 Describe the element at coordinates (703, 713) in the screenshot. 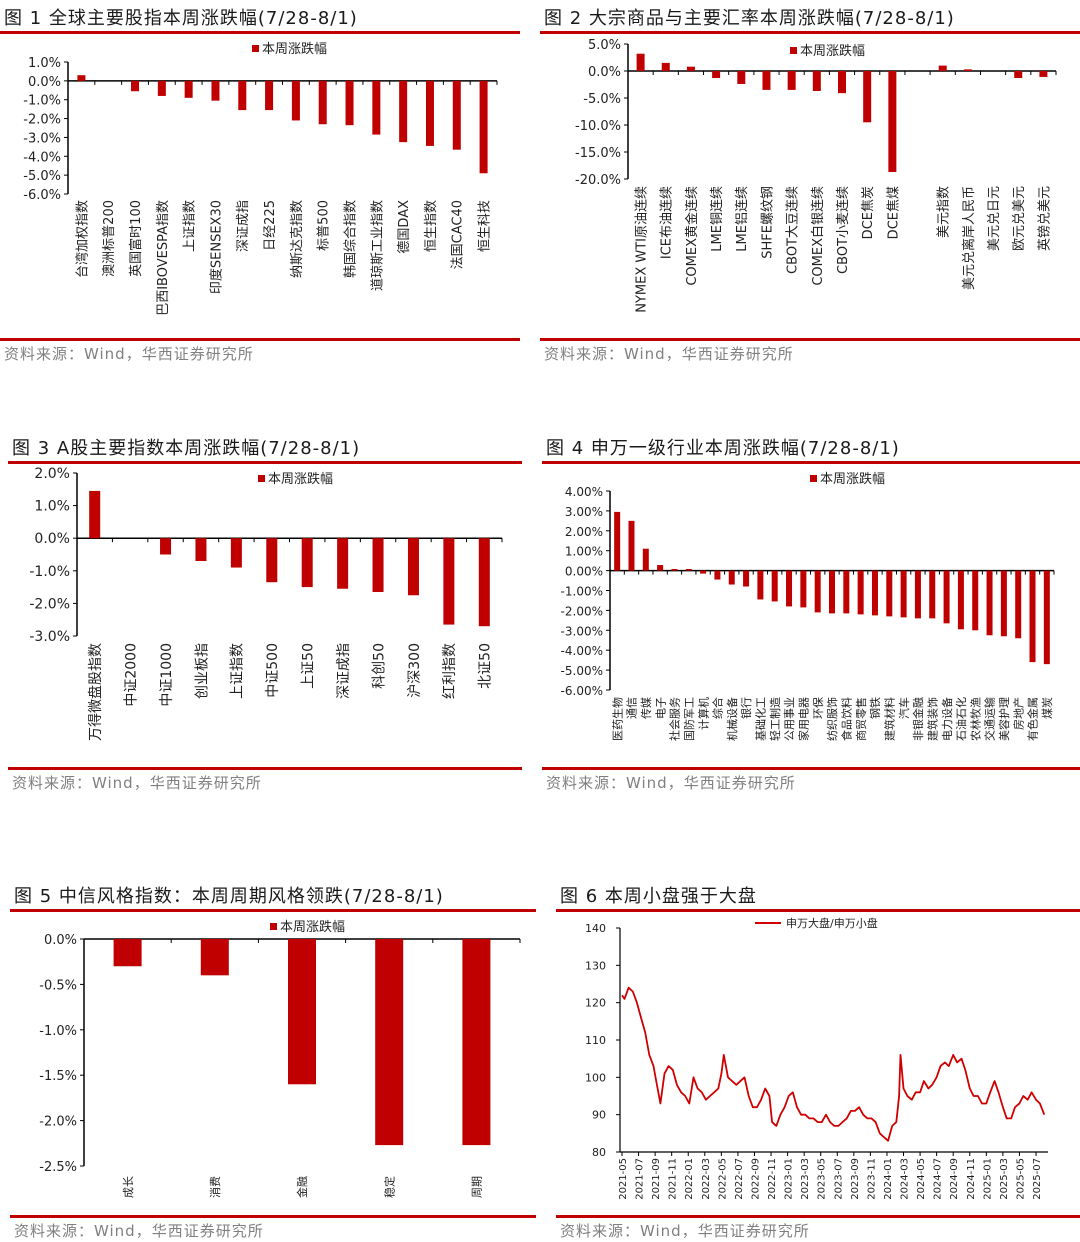

I see `category-label: 计算机` at that location.